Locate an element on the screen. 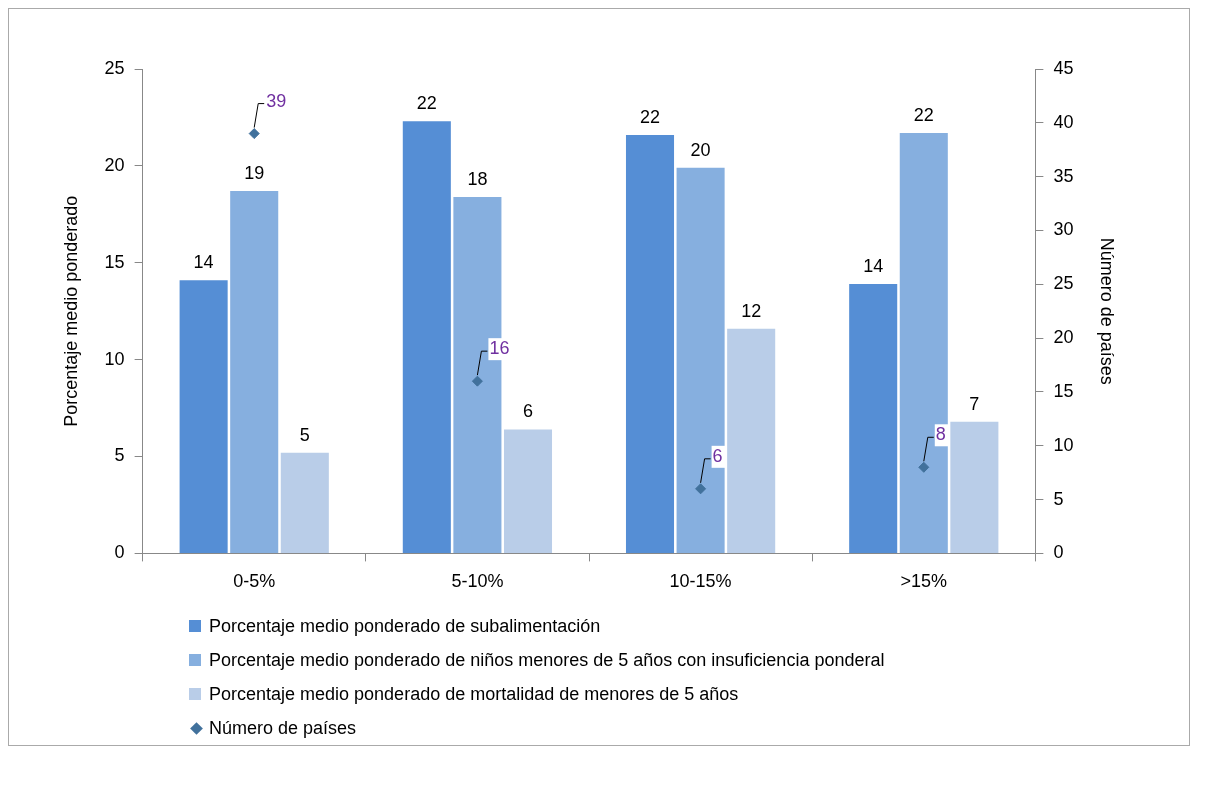 The width and height of the screenshot is (1205, 791). y-tick-label: 15 is located at coordinates (114, 261).